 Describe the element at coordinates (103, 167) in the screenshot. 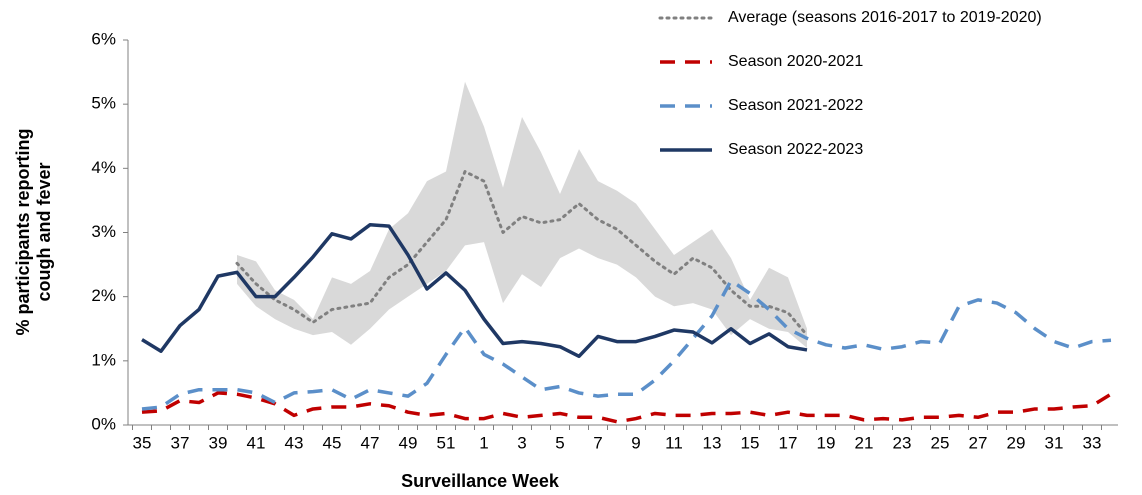

I see `y-tick-label: 4%` at that location.